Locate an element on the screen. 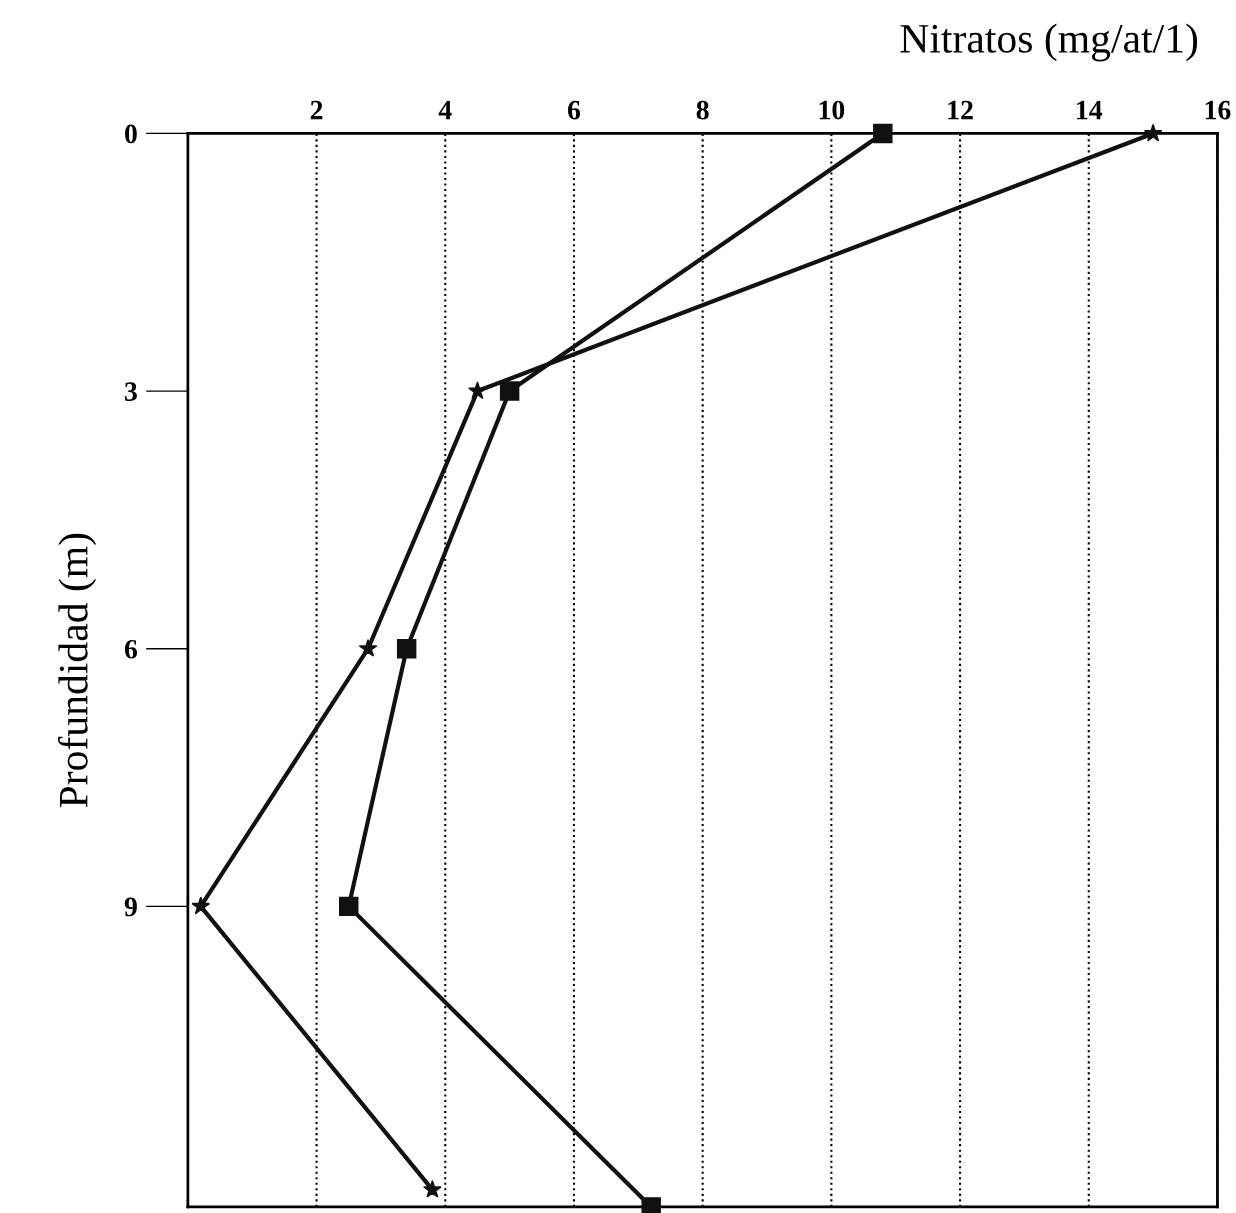 The height and width of the screenshot is (1213, 1236). x-tick-label: 10 is located at coordinates (832, 110).